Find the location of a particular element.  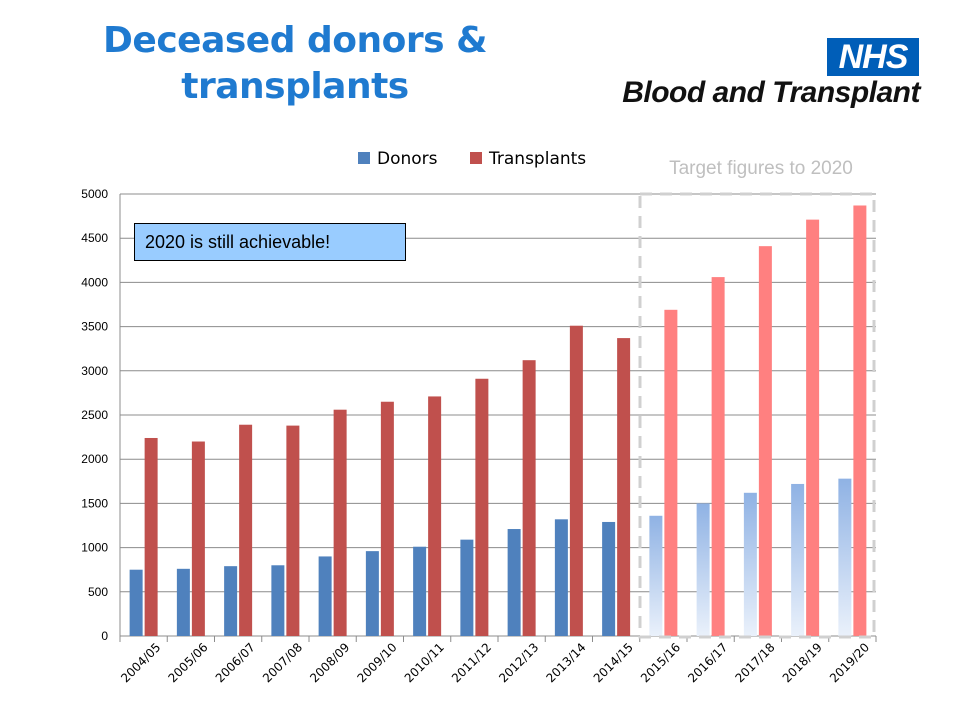

x-category-label: 2016/17 is located at coordinates (707, 662).